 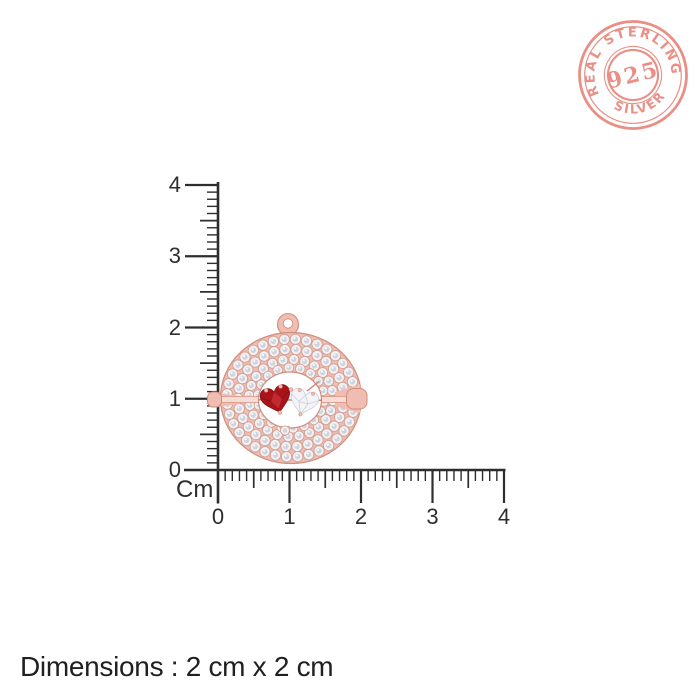 I want to click on vertical-ruler-ticks, so click(x=201, y=323).